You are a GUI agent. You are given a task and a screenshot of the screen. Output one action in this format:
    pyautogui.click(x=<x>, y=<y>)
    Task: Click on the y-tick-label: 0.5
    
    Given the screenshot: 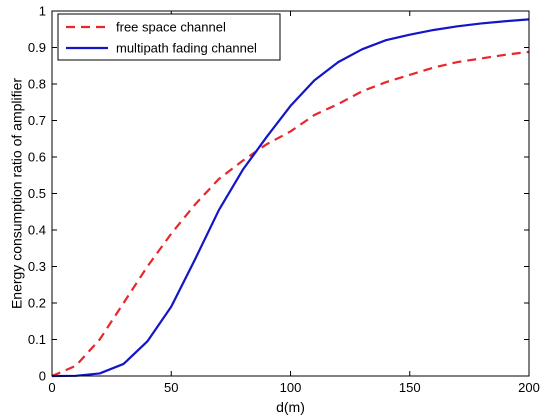 What is the action you would take?
    pyautogui.click(x=37, y=193)
    